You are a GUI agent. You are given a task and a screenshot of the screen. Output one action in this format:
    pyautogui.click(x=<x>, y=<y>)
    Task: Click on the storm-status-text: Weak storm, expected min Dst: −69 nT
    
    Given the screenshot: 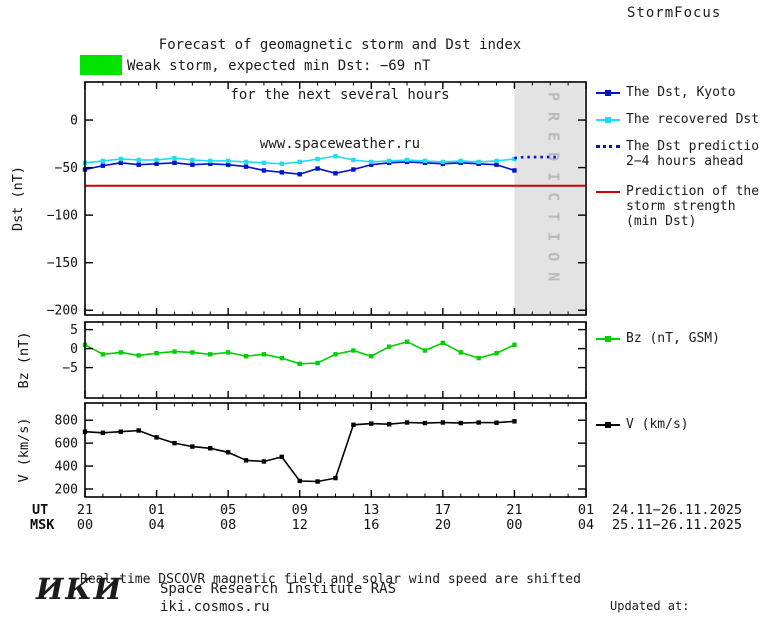 What is the action you would take?
    pyautogui.click(x=279, y=66)
    